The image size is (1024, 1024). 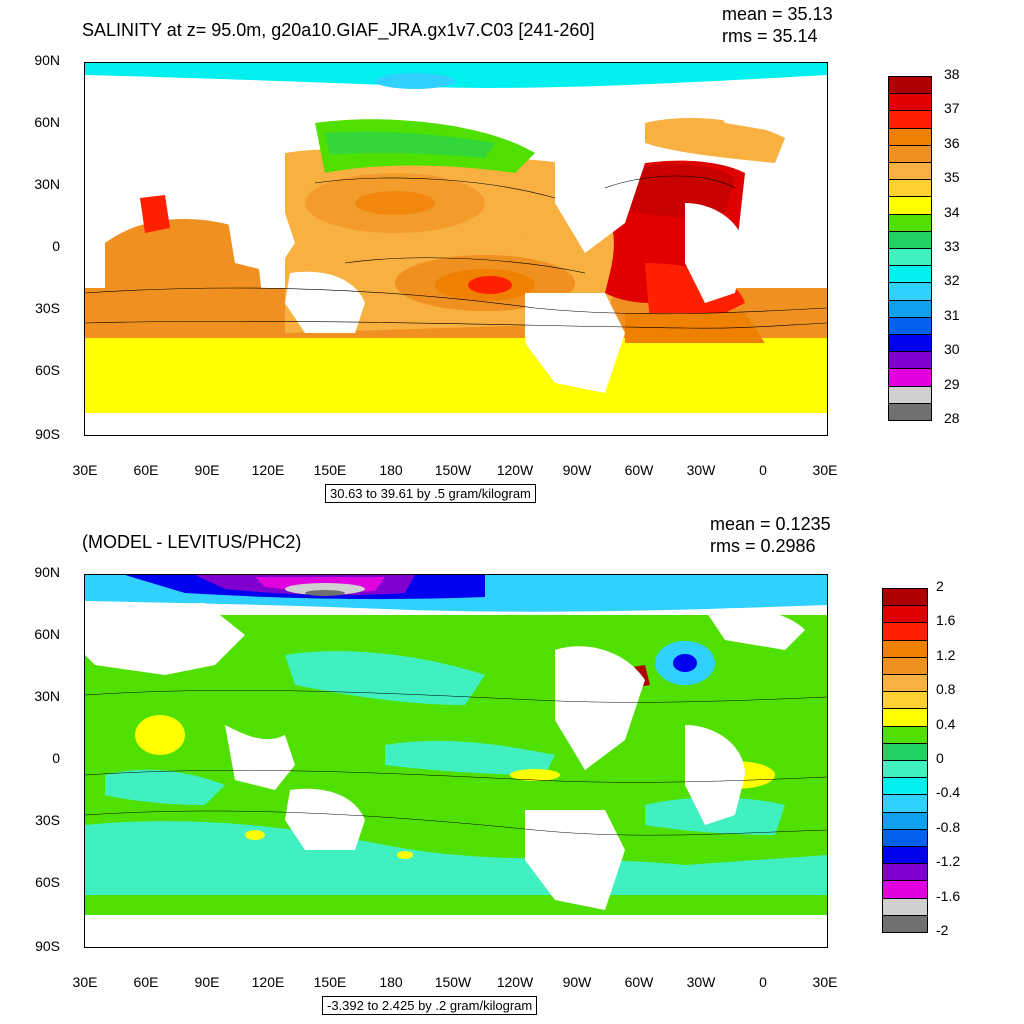 What do you see at coordinates (763, 546) in the screenshot?
I see `difference-rms: rms = 0.2986` at bounding box center [763, 546].